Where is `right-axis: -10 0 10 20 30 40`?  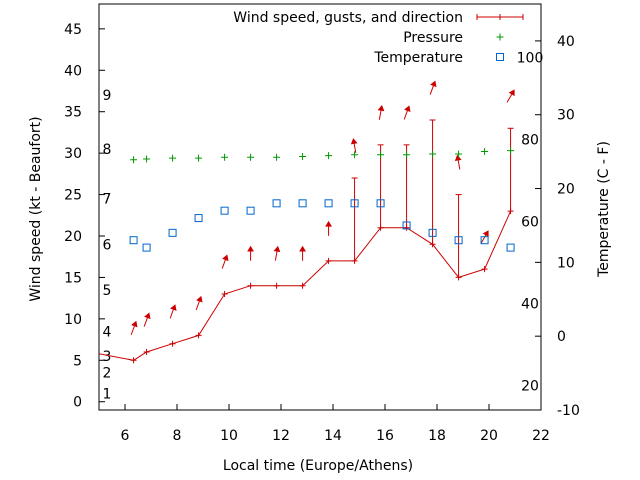 right-axis: -10 0 10 20 30 40 is located at coordinates (557, 226).